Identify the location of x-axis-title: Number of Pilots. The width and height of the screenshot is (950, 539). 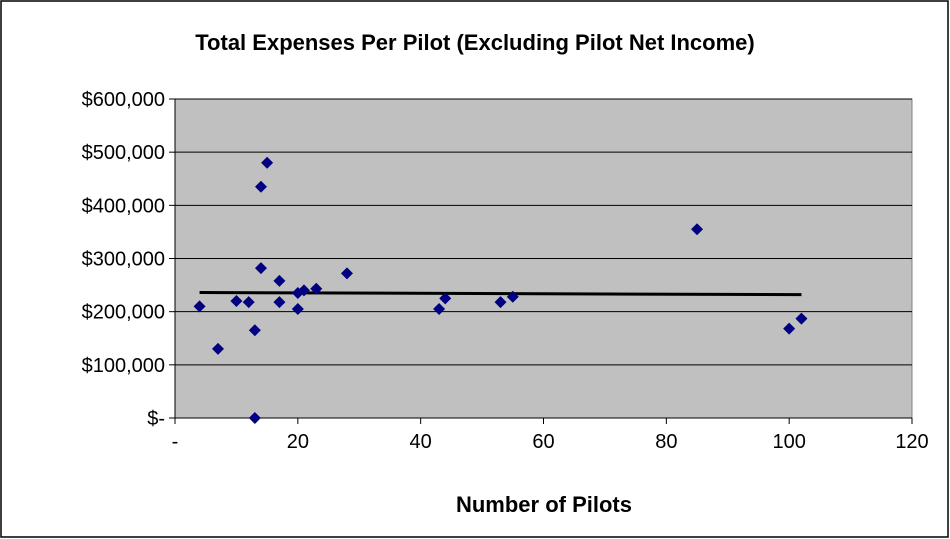
(544, 504).